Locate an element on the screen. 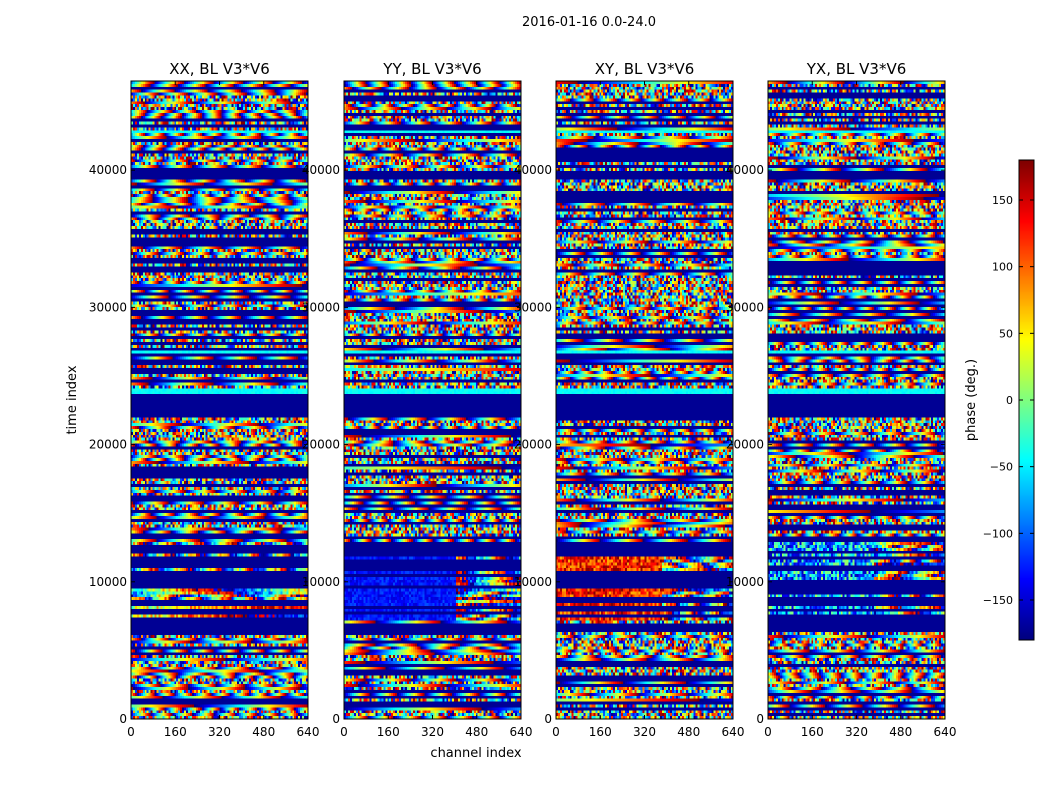 Image resolution: width=1050 pixels, height=800 pixels. panel-title: YY, BL V3*V6 is located at coordinates (431, 69).